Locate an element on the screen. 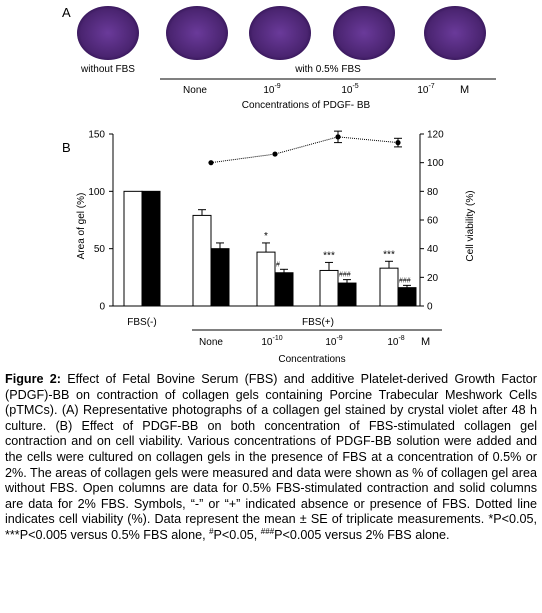 The height and width of the screenshot is (613, 542). left-tick-label: 150 is located at coordinates (96, 135).